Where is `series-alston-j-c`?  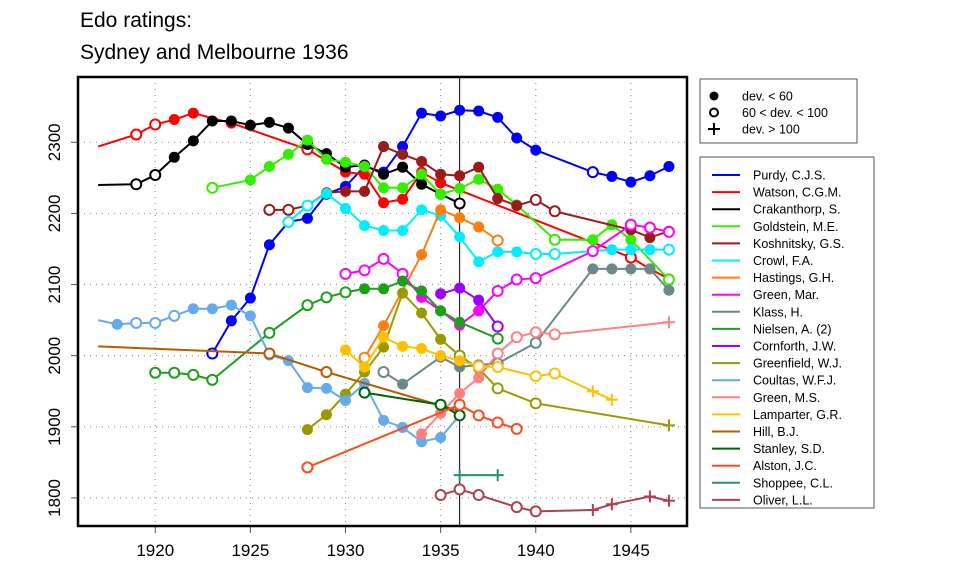
series-alston-j-c is located at coordinates (412, 436).